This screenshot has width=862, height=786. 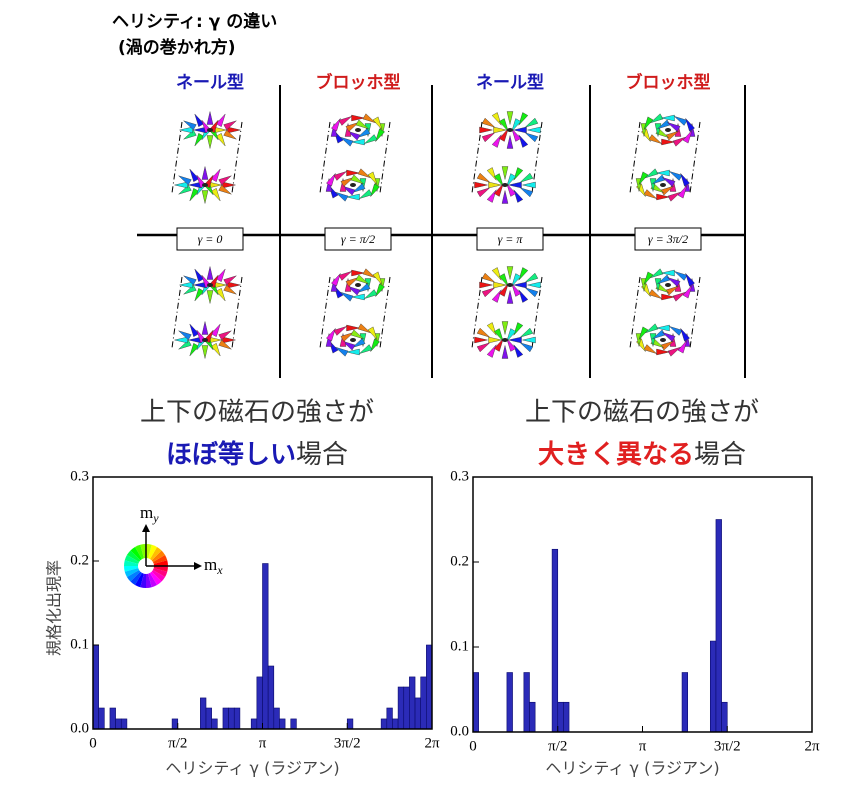 I want to click on x-tick-label: π, so click(x=263, y=743).